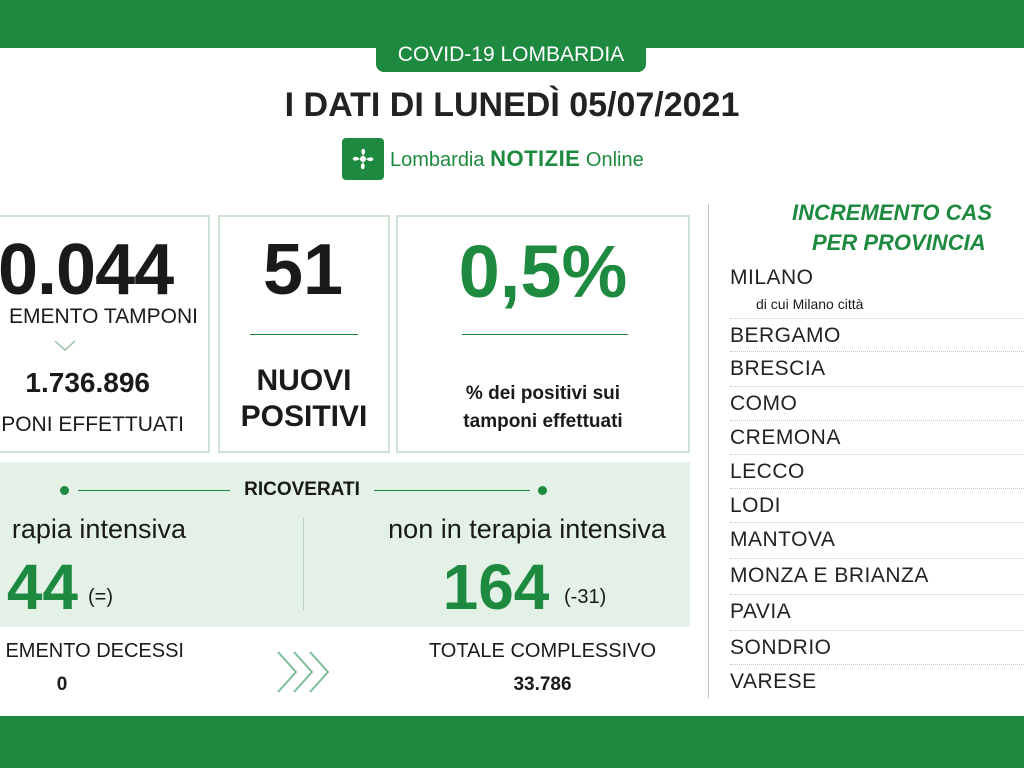 The image size is (1024, 768). I want to click on decessi-label: EMENTO DECESSI, so click(94, 651).